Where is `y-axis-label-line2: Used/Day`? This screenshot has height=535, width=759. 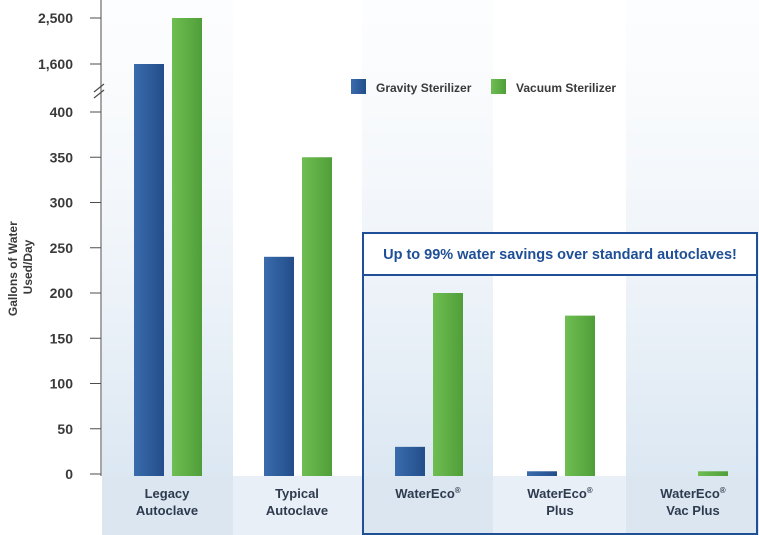
y-axis-label-line2: Used/Day is located at coordinates (28, 266).